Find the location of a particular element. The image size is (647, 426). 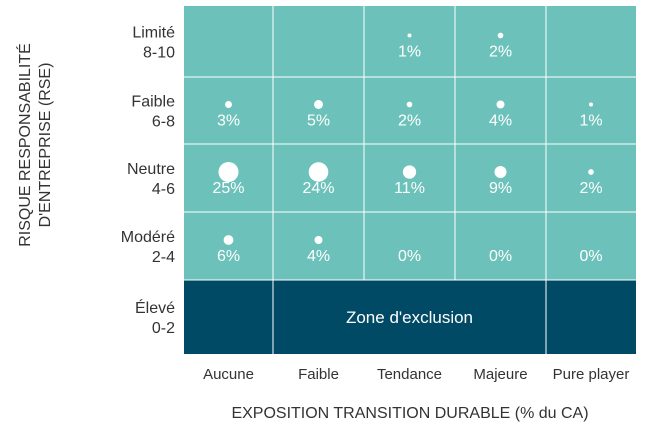

cell-value-label: 9% is located at coordinates (500, 188).